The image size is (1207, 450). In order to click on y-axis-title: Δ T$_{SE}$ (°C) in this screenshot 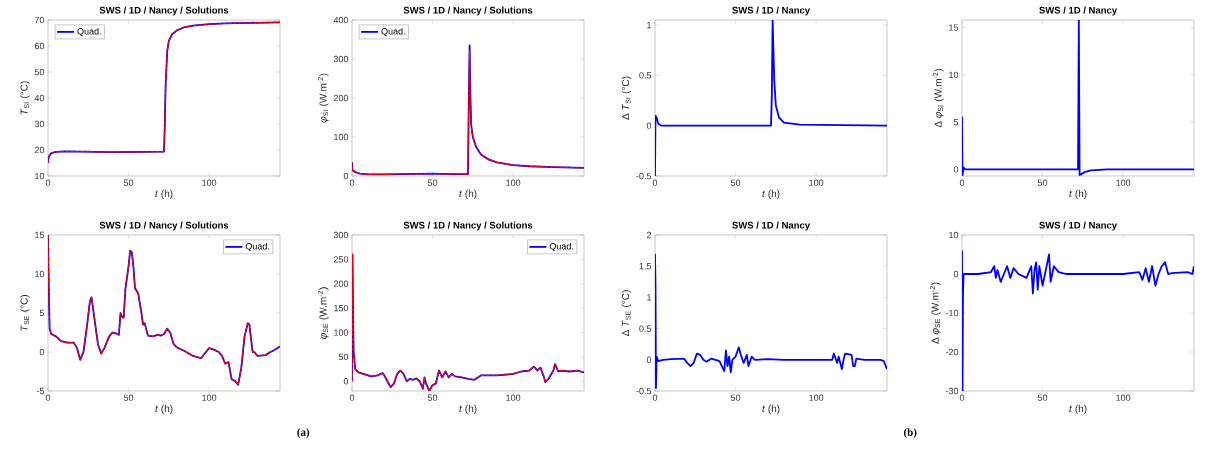, I will do `click(626, 313)`.